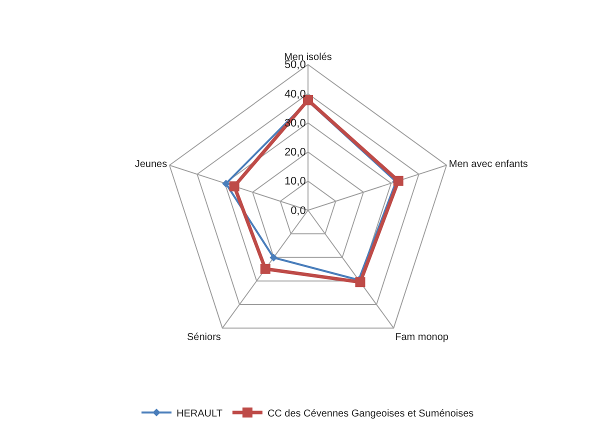 This screenshot has height=439, width=616. Describe the element at coordinates (370, 414) in the screenshot. I see `legend-label: CC des Cévennes Gangeoises et Suménoises` at that location.